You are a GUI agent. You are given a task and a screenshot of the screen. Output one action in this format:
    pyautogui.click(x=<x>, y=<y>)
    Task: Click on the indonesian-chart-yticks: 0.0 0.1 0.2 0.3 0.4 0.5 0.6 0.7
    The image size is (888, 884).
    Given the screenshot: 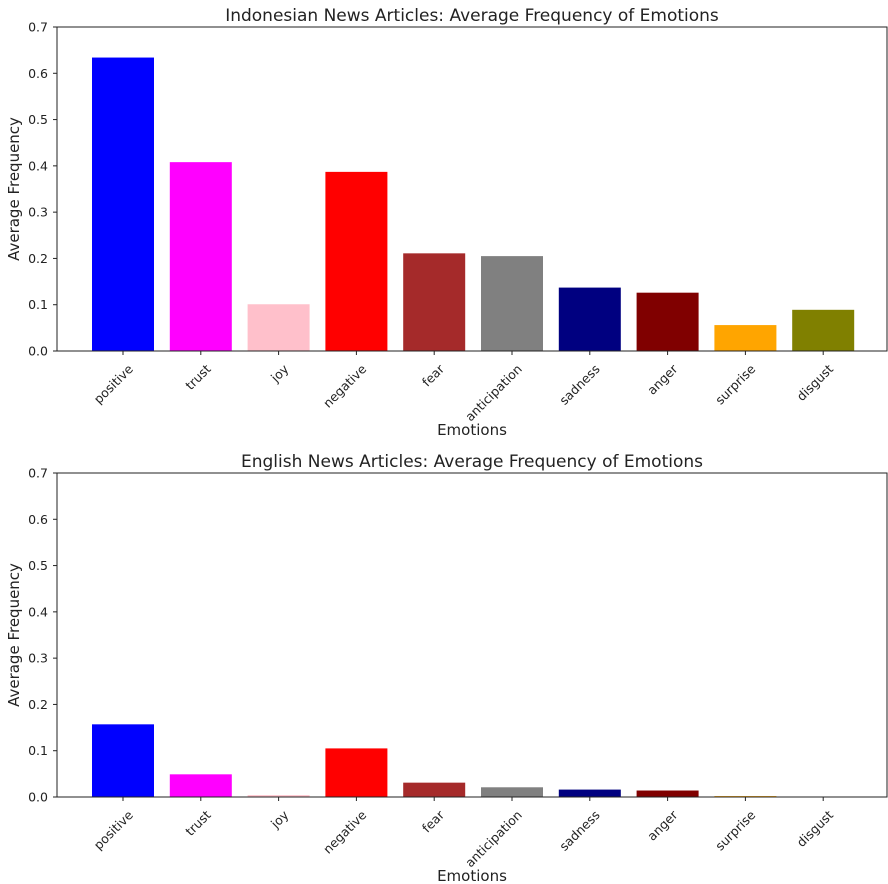 What is the action you would take?
    pyautogui.click(x=42, y=189)
    